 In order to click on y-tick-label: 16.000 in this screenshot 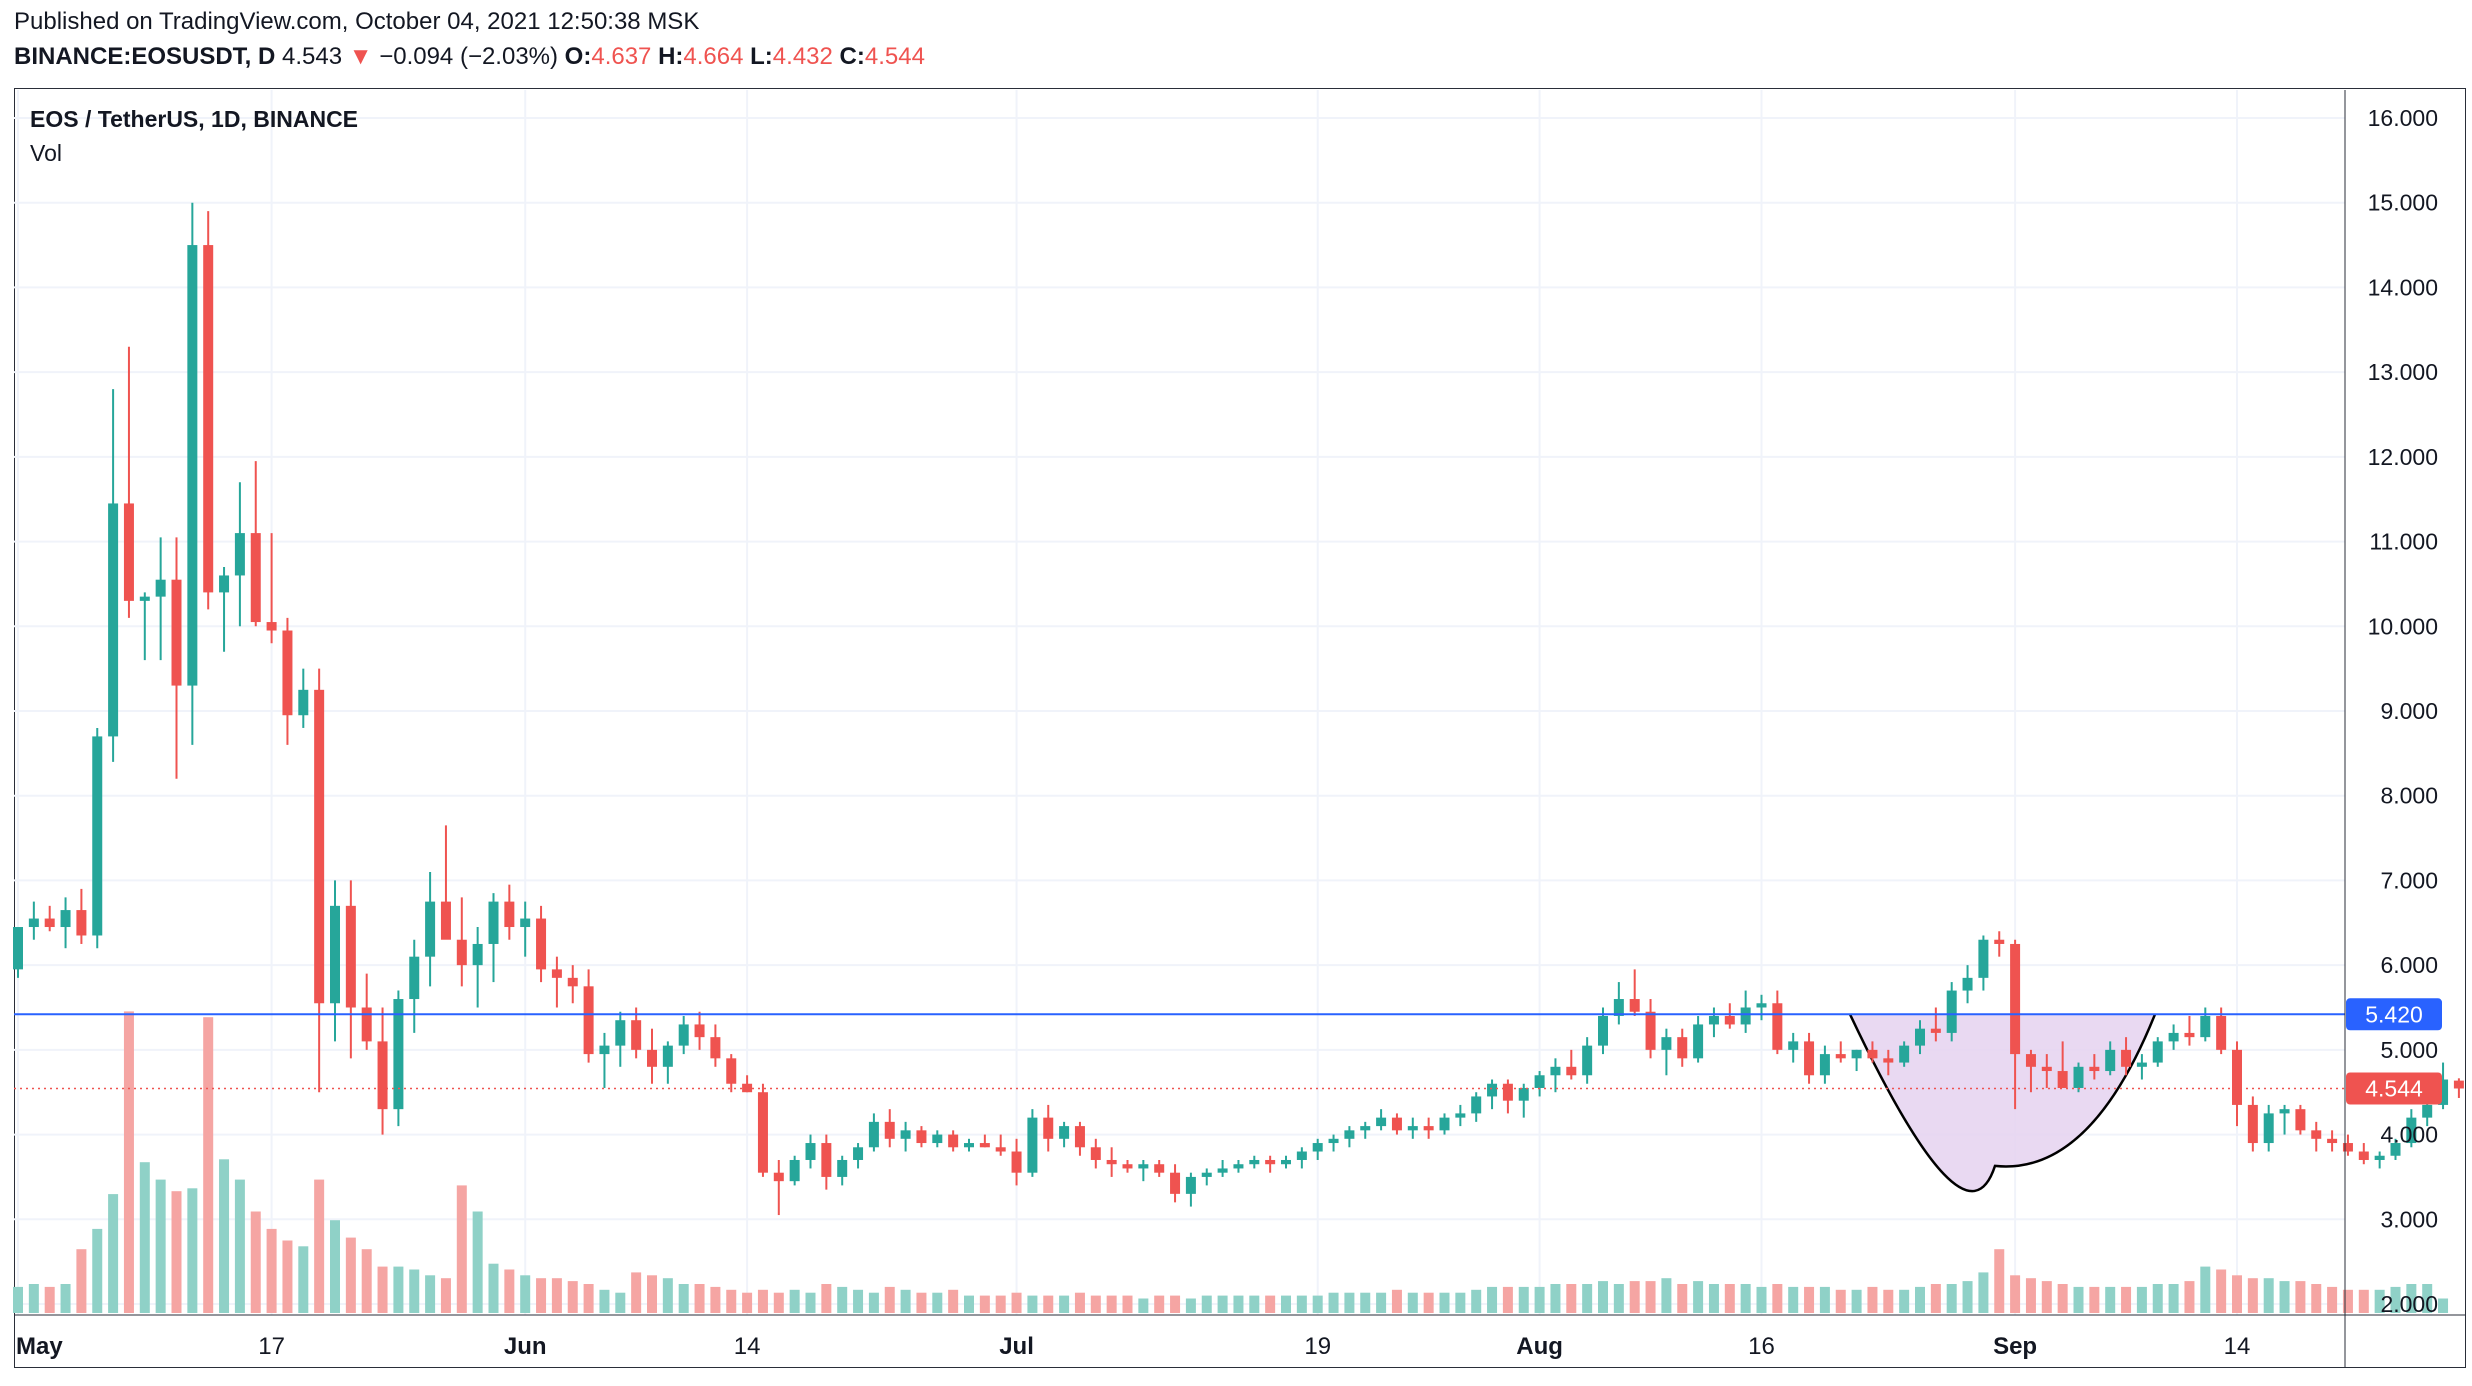, I will do `click(2403, 118)`.